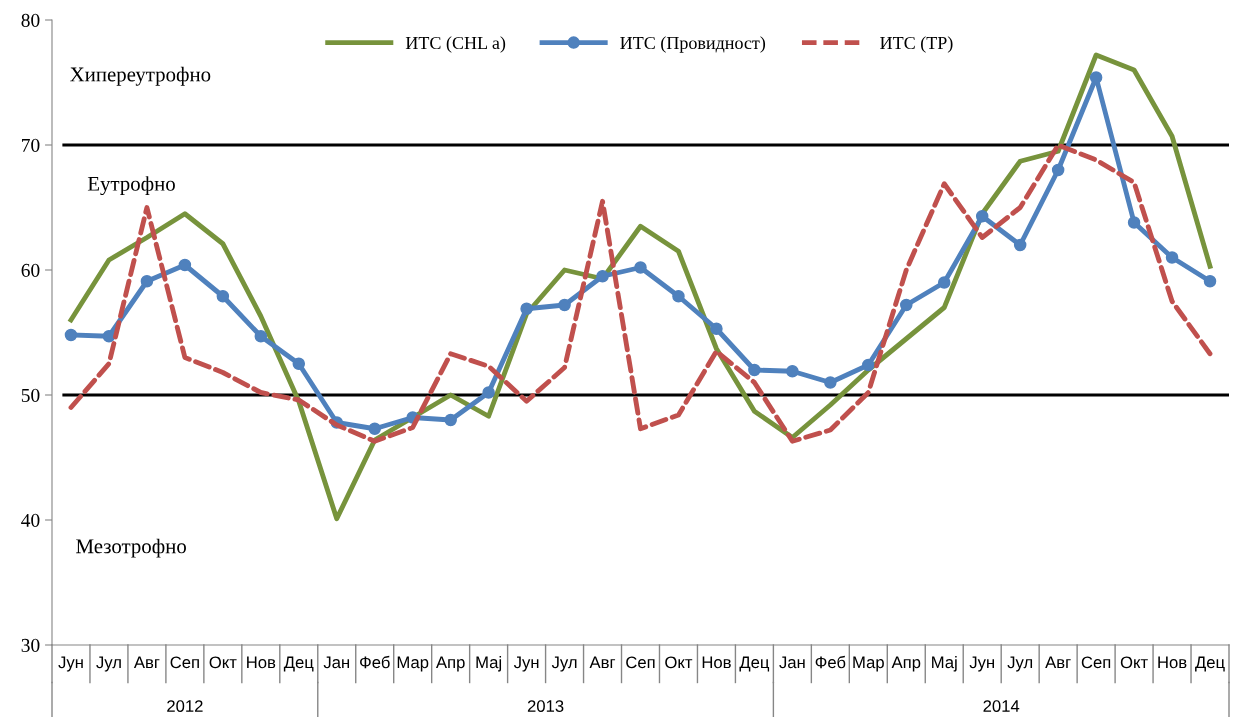 The width and height of the screenshot is (1239, 717). What do you see at coordinates (455, 44) in the screenshot?
I see `legend-label: ИТС (CHL a)` at bounding box center [455, 44].